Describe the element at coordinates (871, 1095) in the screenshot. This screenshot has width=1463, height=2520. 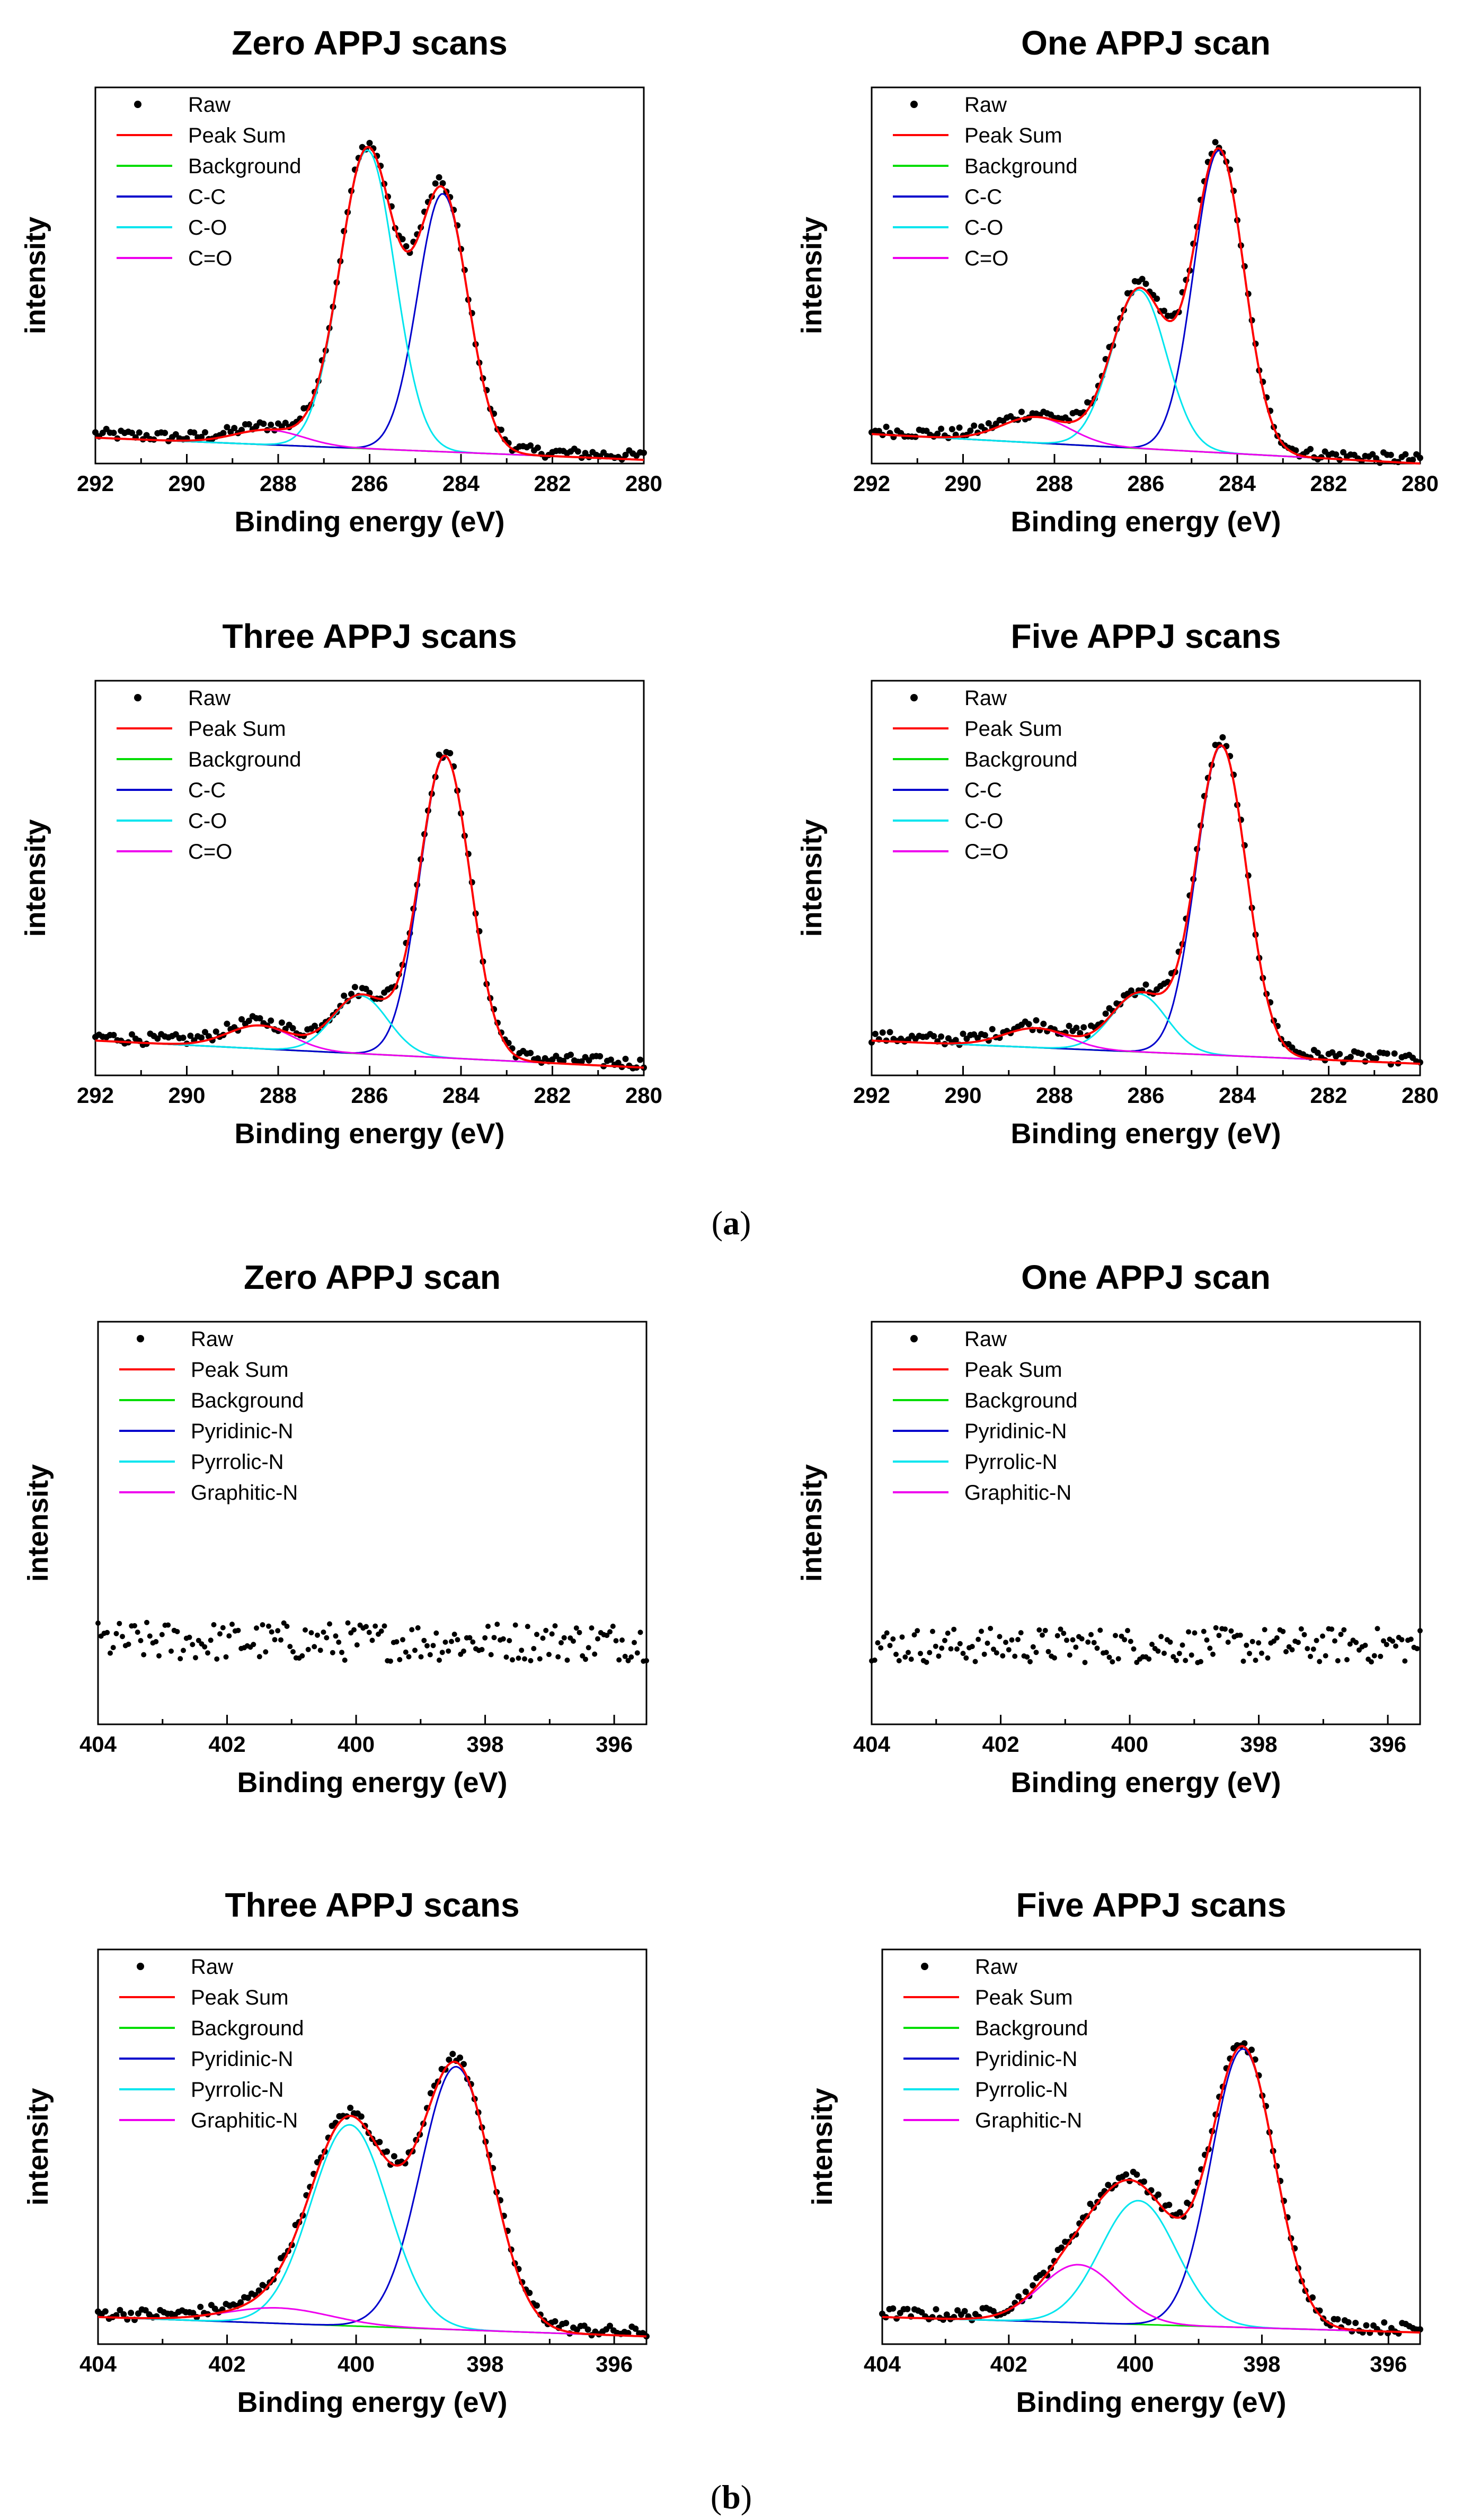
I see `x-tick-label: 292` at that location.